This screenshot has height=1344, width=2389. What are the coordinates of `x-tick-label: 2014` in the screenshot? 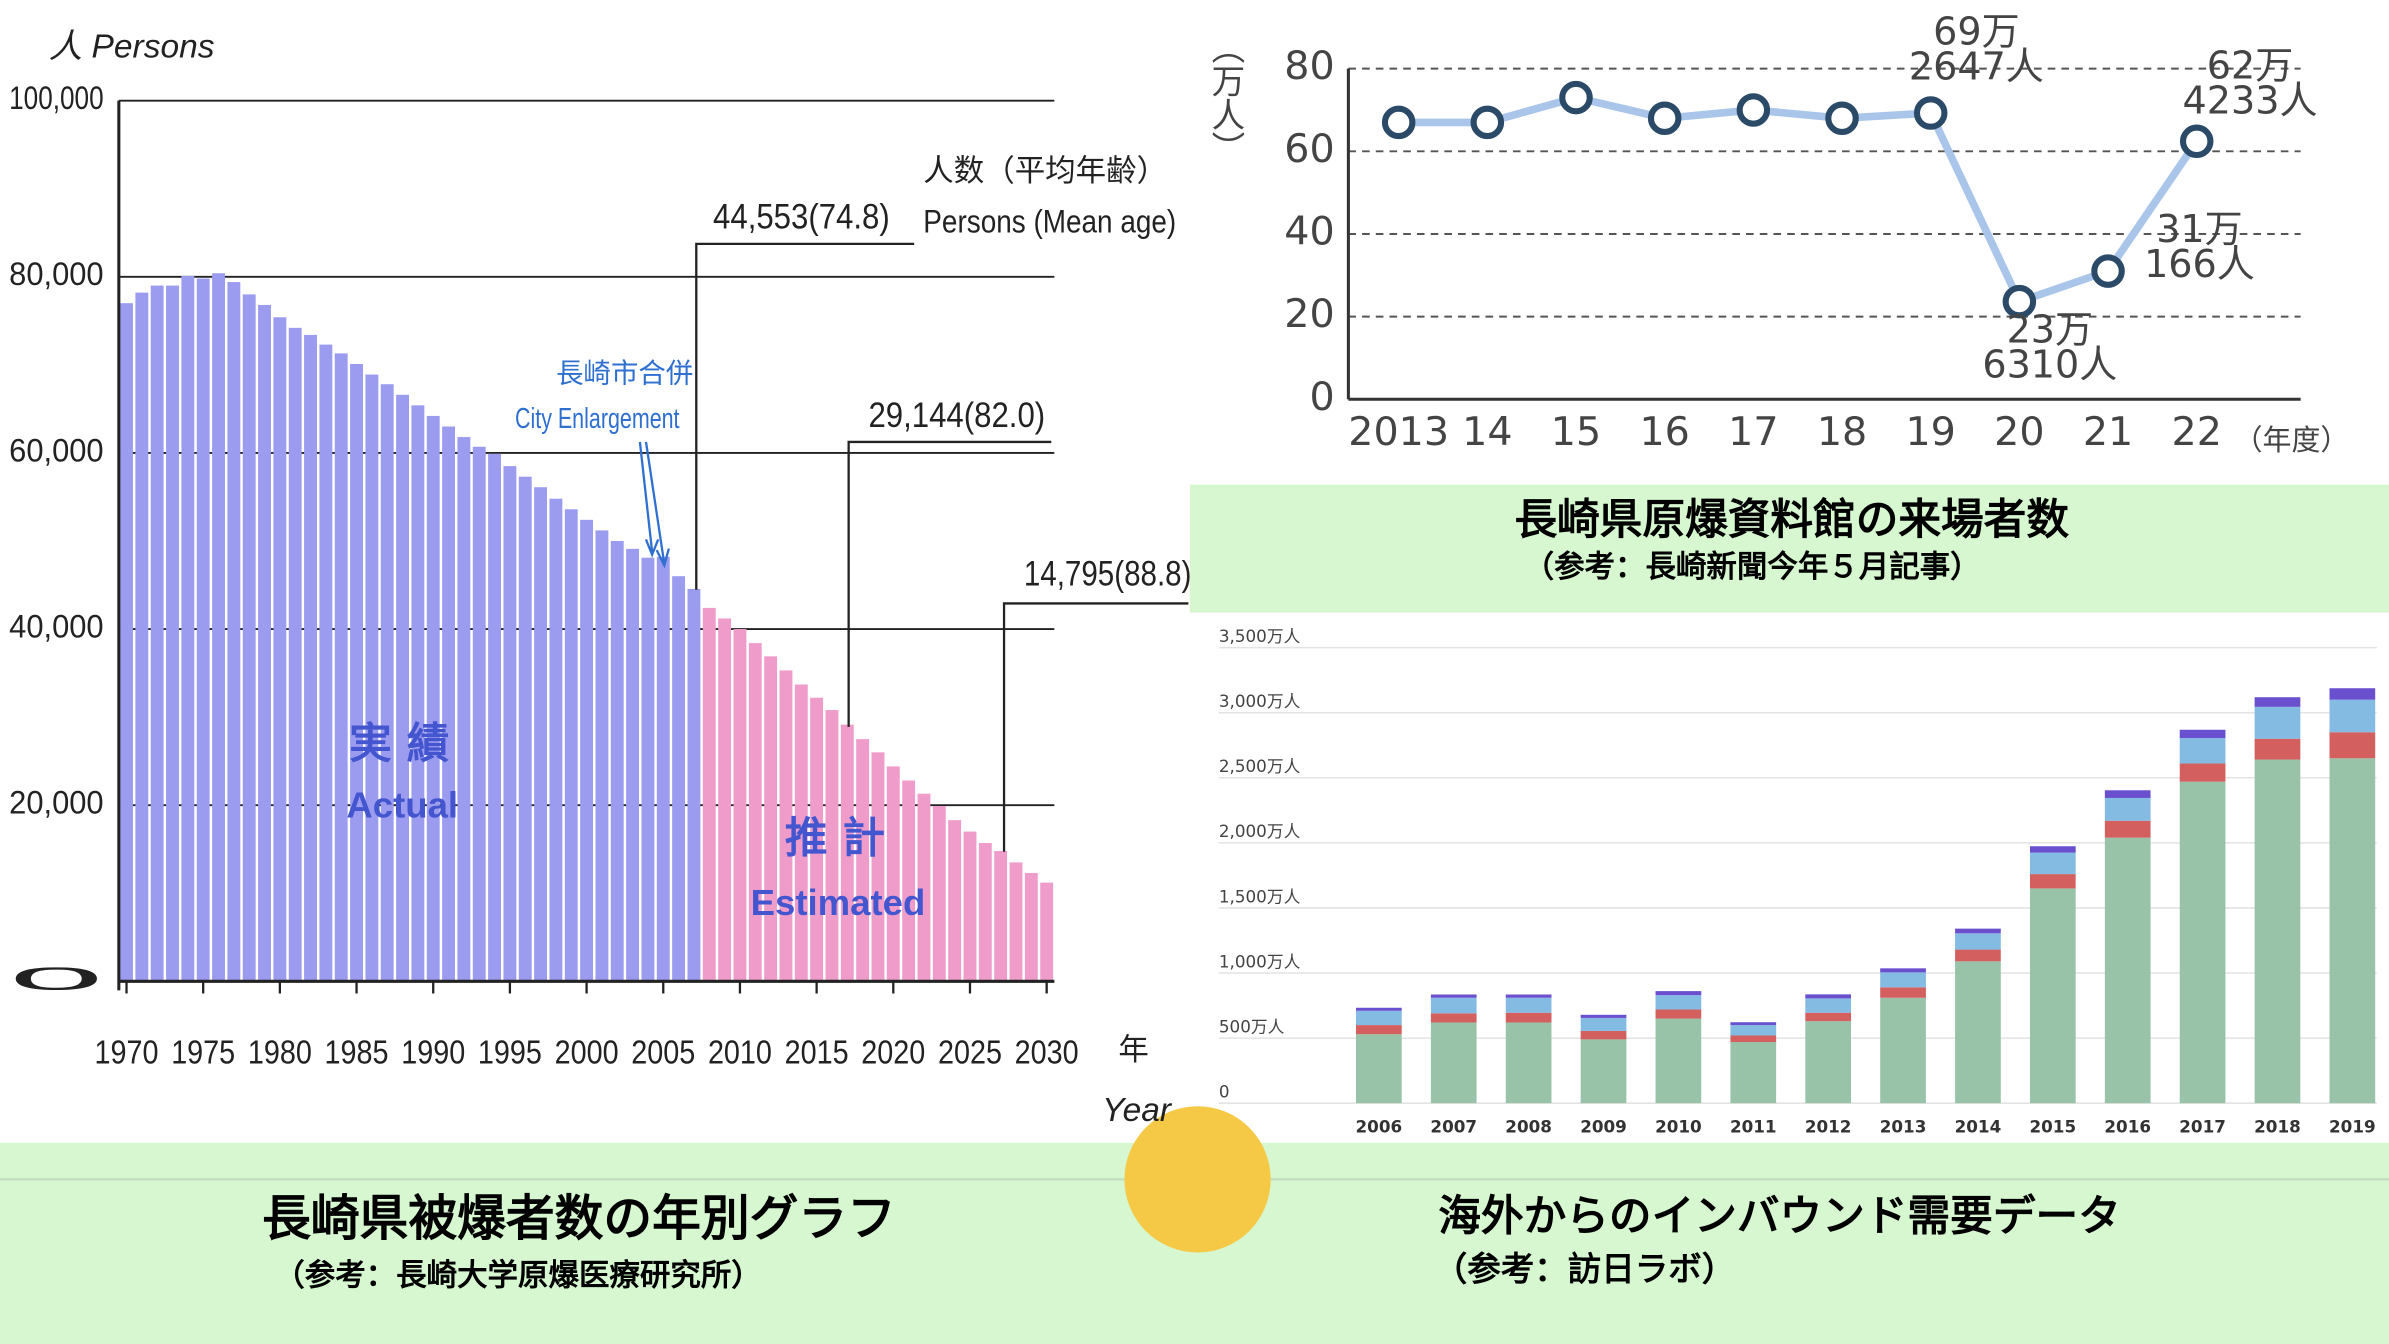 It's located at (1978, 1127).